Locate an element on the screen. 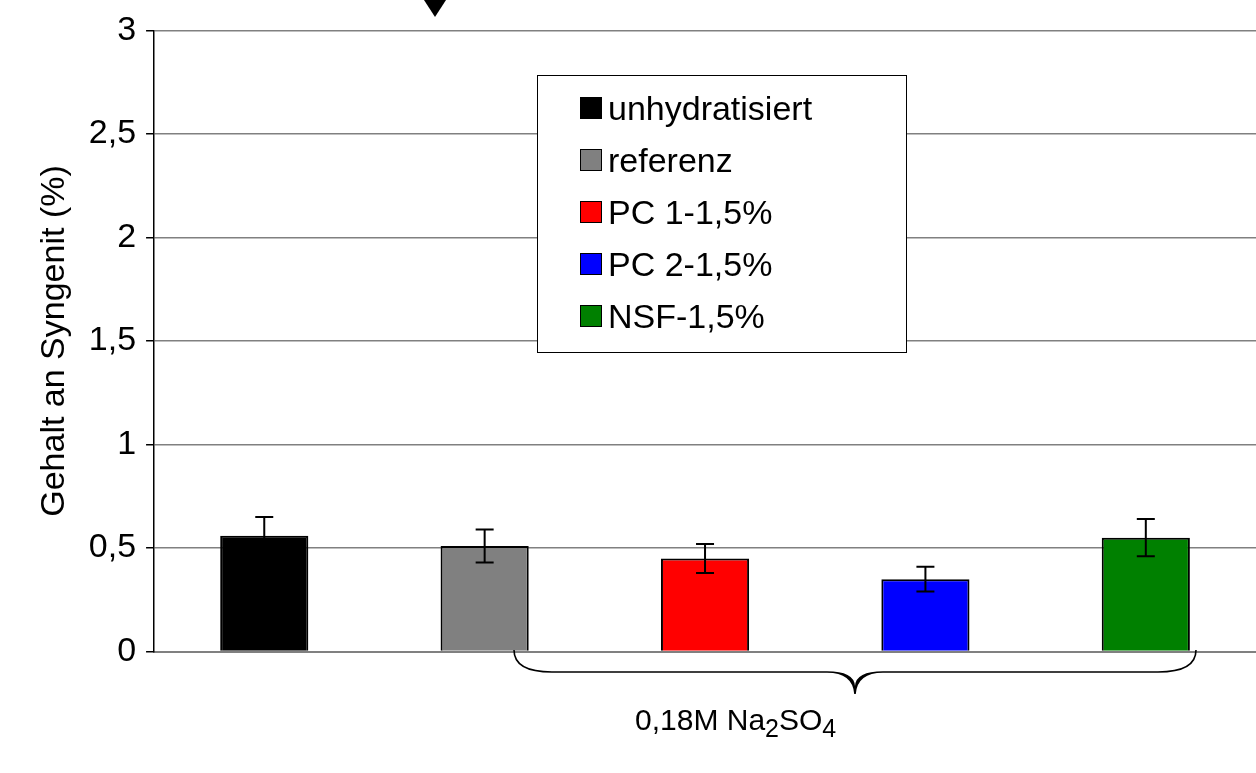 The width and height of the screenshot is (1256, 773). y-tick-label: 3 is located at coordinates (127, 27).